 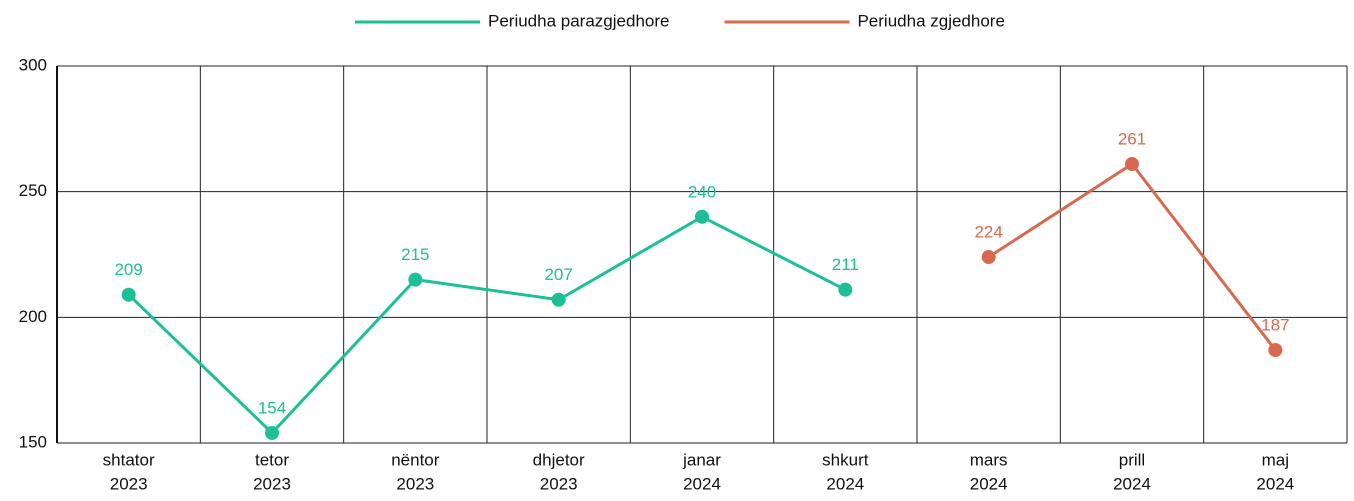 I want to click on x-tick-label: mars, so click(x=989, y=459).